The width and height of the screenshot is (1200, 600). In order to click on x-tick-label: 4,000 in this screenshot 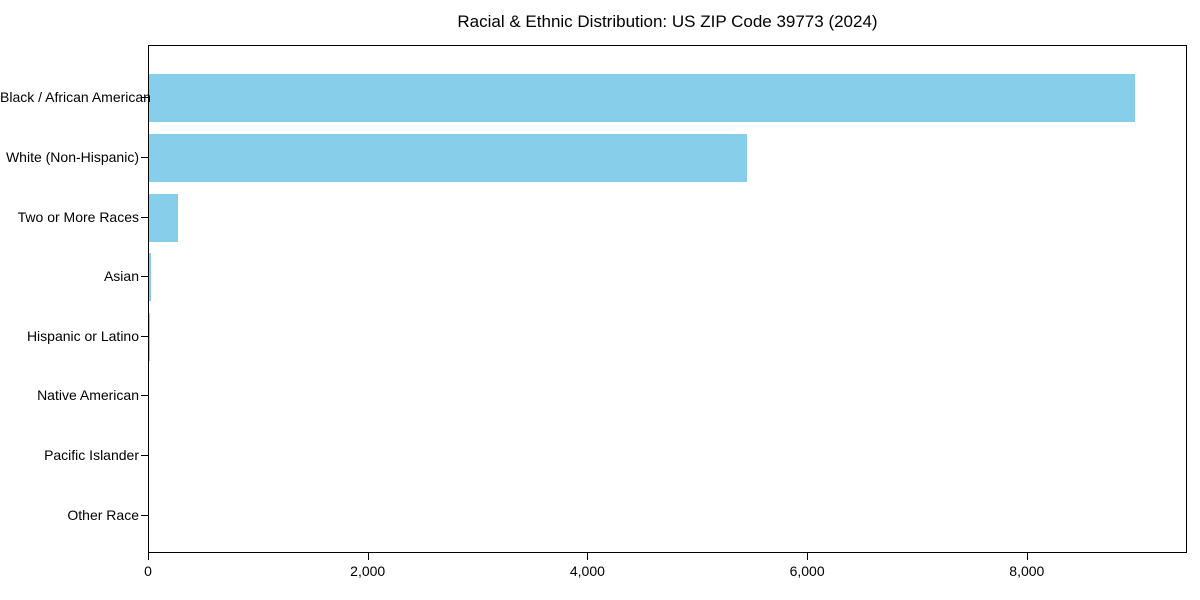, I will do `click(587, 571)`.